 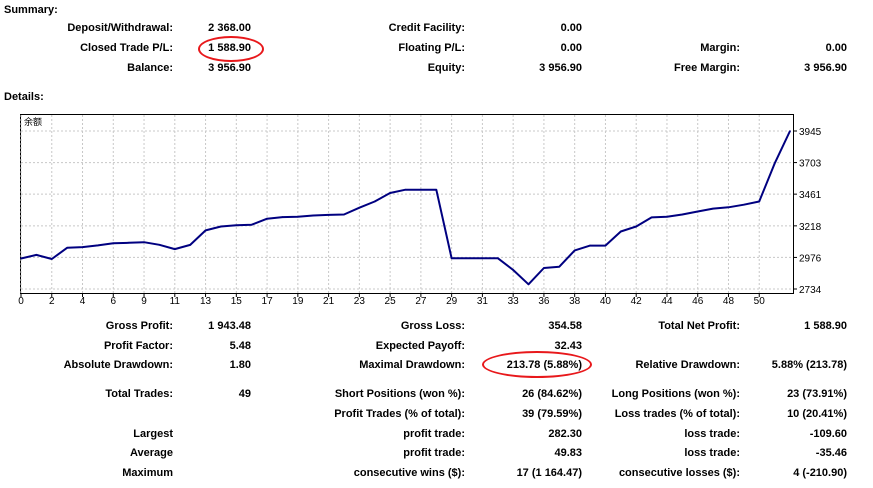 I want to click on maximal-drawdown-highlight-circle, so click(x=537, y=364).